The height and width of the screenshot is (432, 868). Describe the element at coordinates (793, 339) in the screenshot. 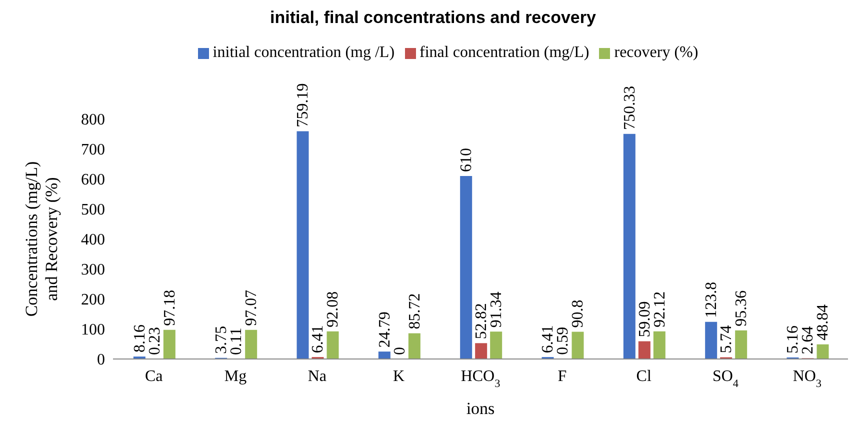

I see `data-label: 5.16` at that location.